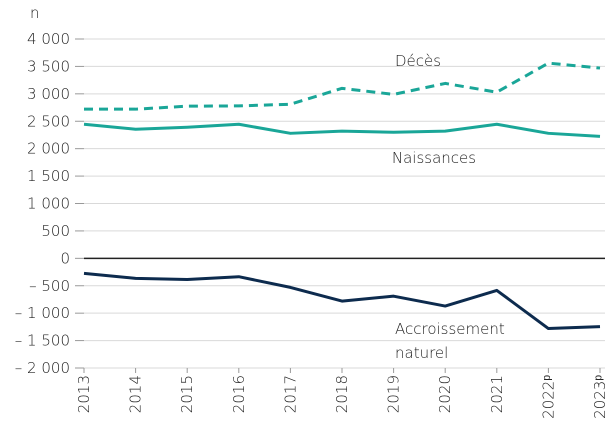 The image size is (616, 432). I want to click on y-tick-label: 1 500, so click(48, 176).